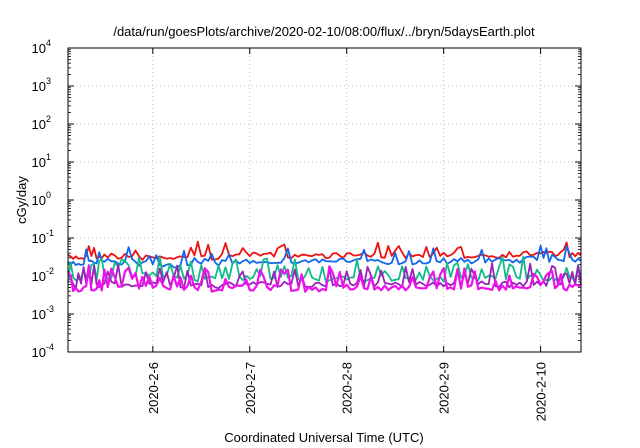 The height and width of the screenshot is (448, 640). I want to click on x-tick-label: 2020-2-10, so click(541, 391).